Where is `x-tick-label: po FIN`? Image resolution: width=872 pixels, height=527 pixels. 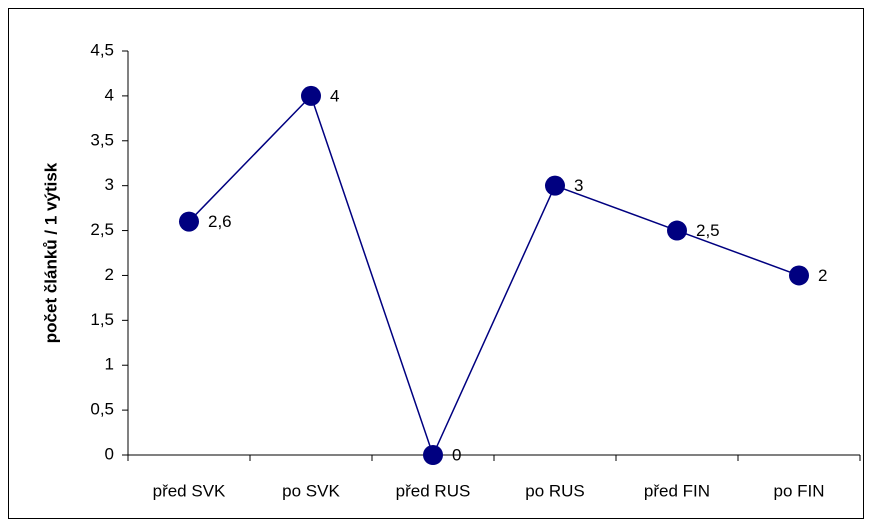
x-tick-label: po FIN is located at coordinates (798, 490).